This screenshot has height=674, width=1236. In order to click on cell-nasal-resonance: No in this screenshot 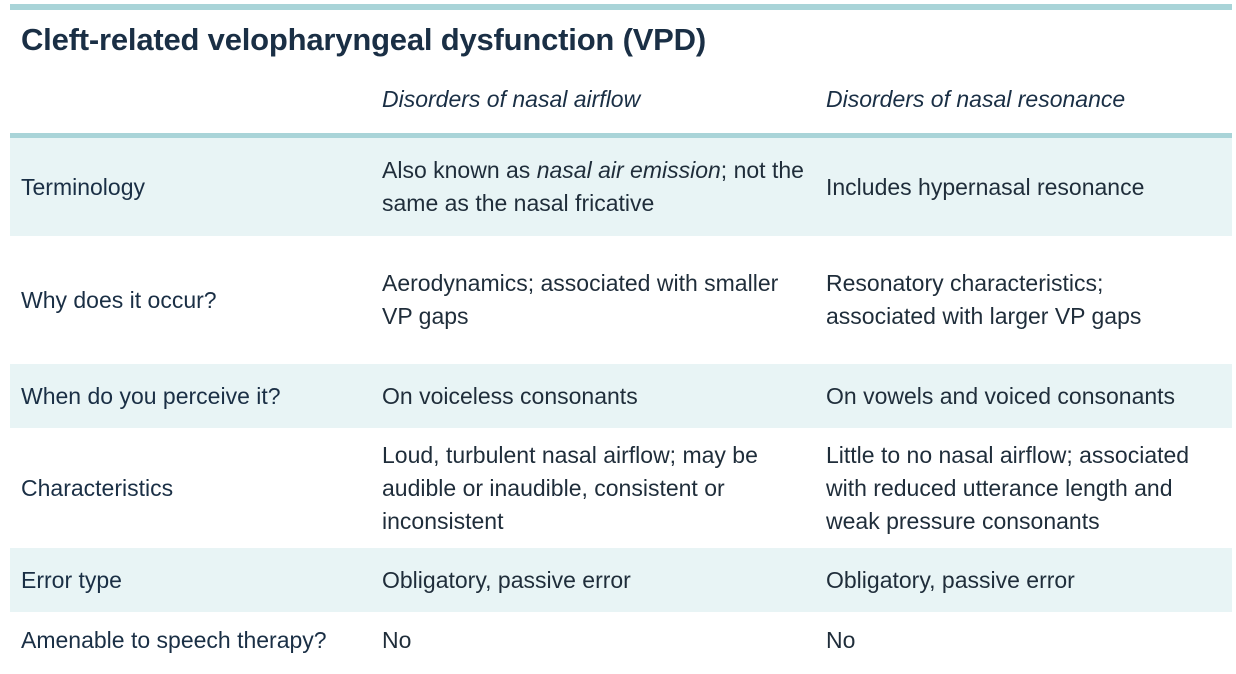, I will do `click(1026, 640)`.